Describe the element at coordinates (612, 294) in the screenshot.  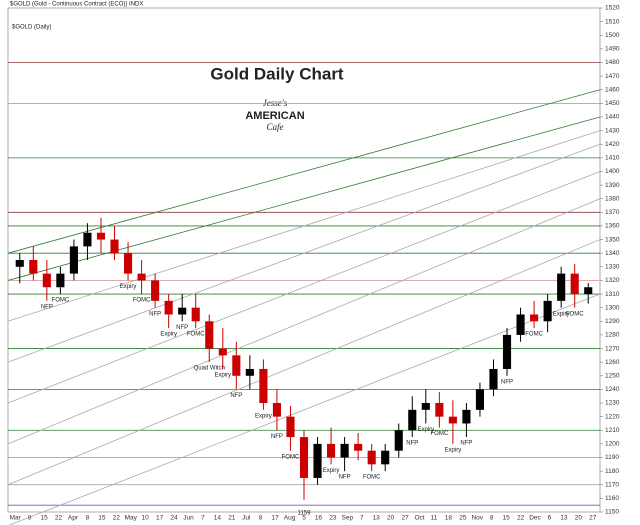
I see `y-tick-label: 1310` at that location.